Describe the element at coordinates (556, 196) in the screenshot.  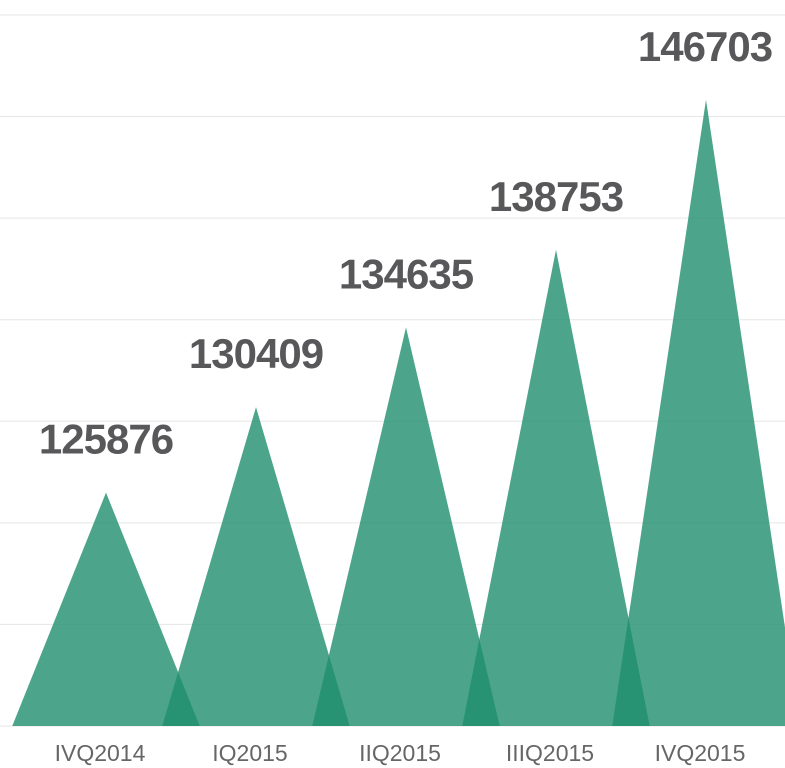
I see `value-label: 138753` at that location.